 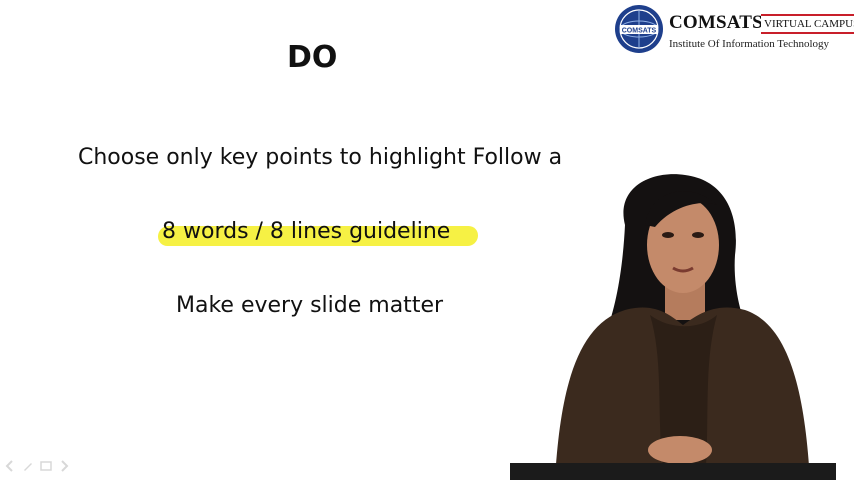 What do you see at coordinates (716, 22) in the screenshot?
I see `logo-brand: COMSATS` at bounding box center [716, 22].